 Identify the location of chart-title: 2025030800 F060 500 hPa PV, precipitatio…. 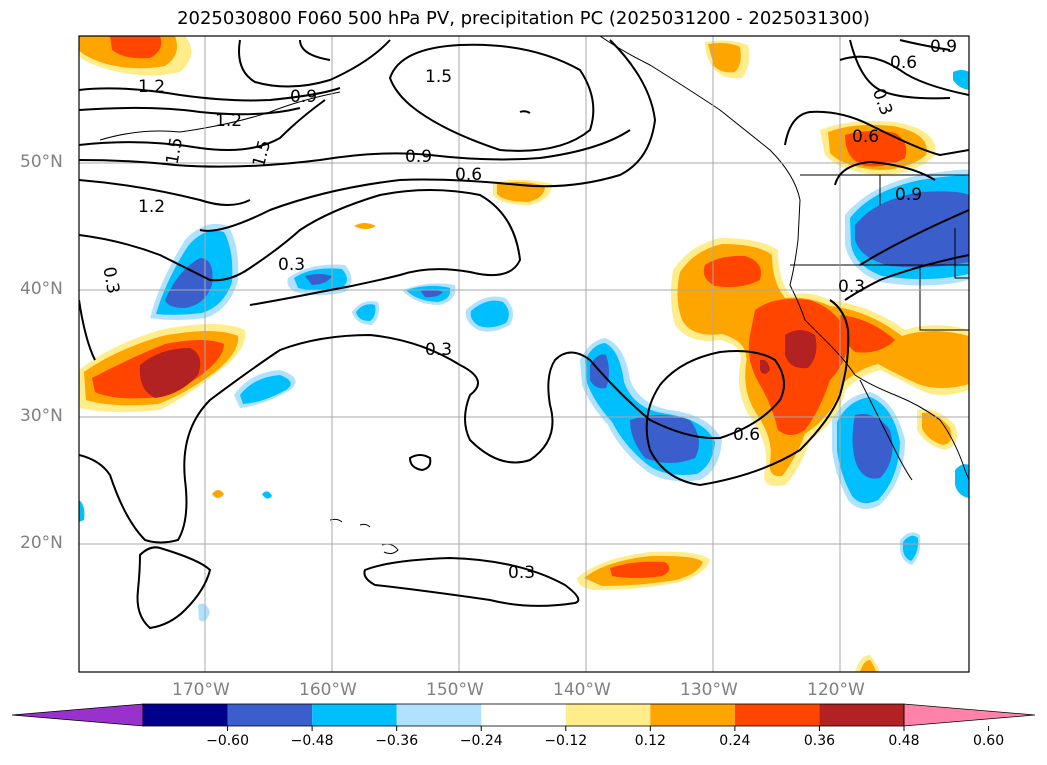
(523, 18).